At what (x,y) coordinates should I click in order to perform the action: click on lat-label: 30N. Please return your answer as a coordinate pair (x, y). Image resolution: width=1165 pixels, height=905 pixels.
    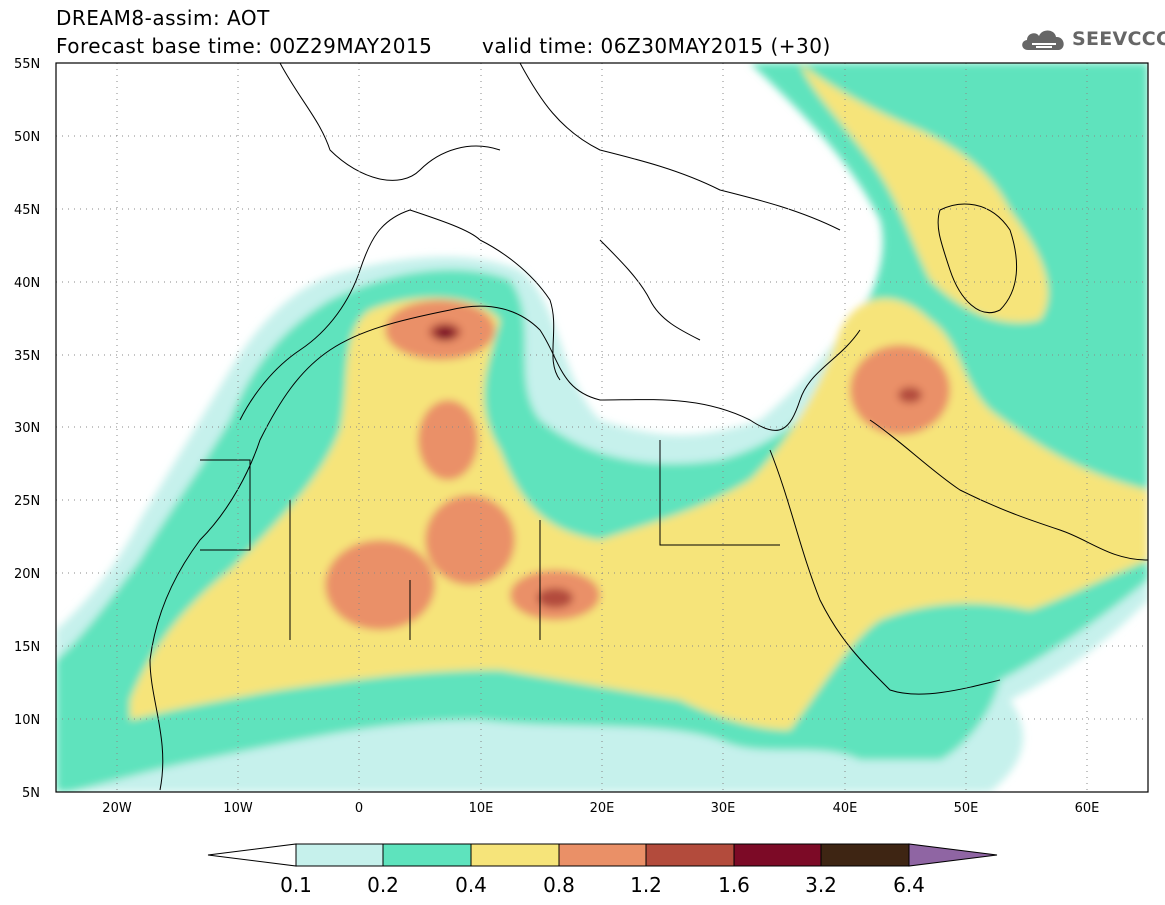
    Looking at the image, I should click on (27, 428).